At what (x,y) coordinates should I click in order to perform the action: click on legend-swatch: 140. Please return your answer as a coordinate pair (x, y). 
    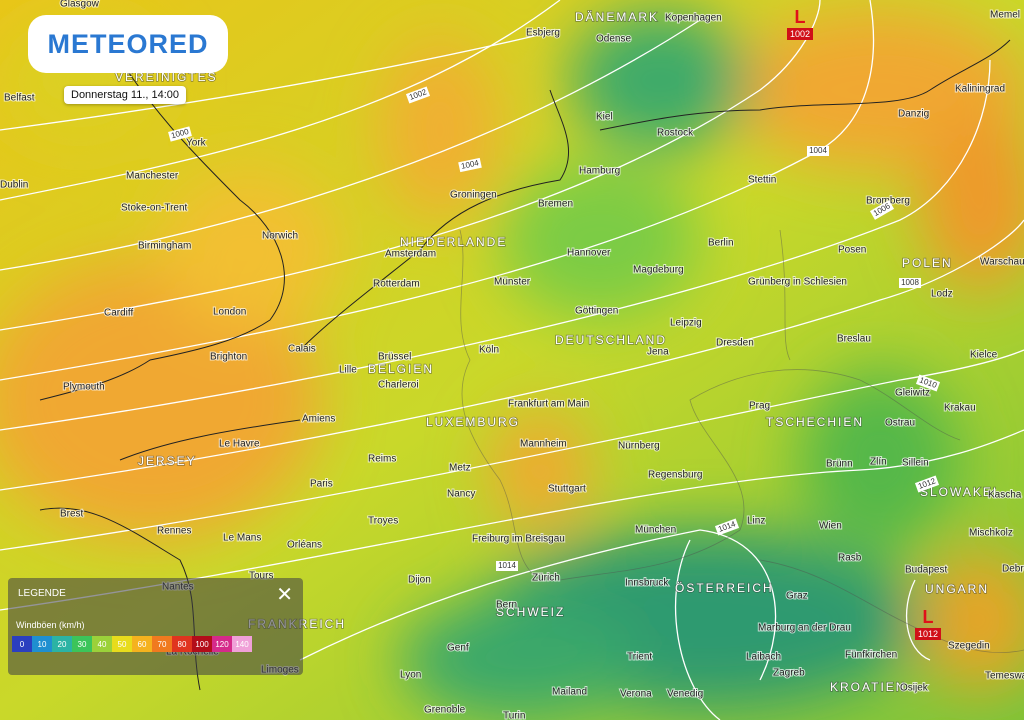
    Looking at the image, I should click on (242, 644).